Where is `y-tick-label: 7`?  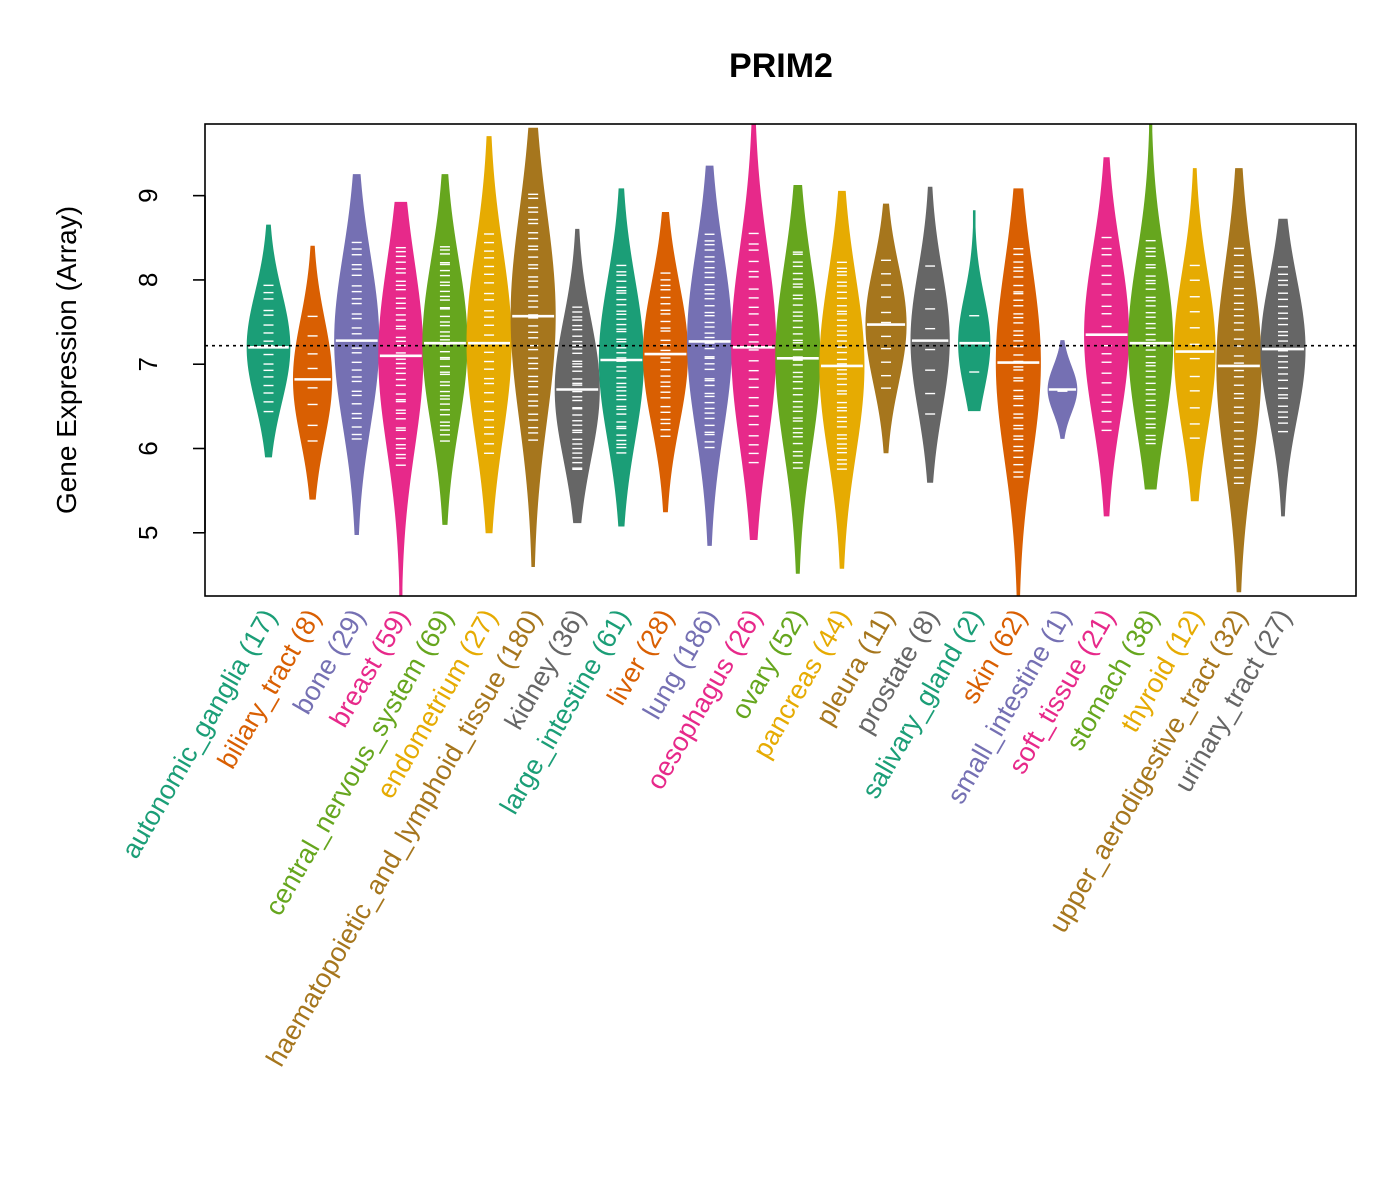 y-tick-label: 7 is located at coordinates (148, 364).